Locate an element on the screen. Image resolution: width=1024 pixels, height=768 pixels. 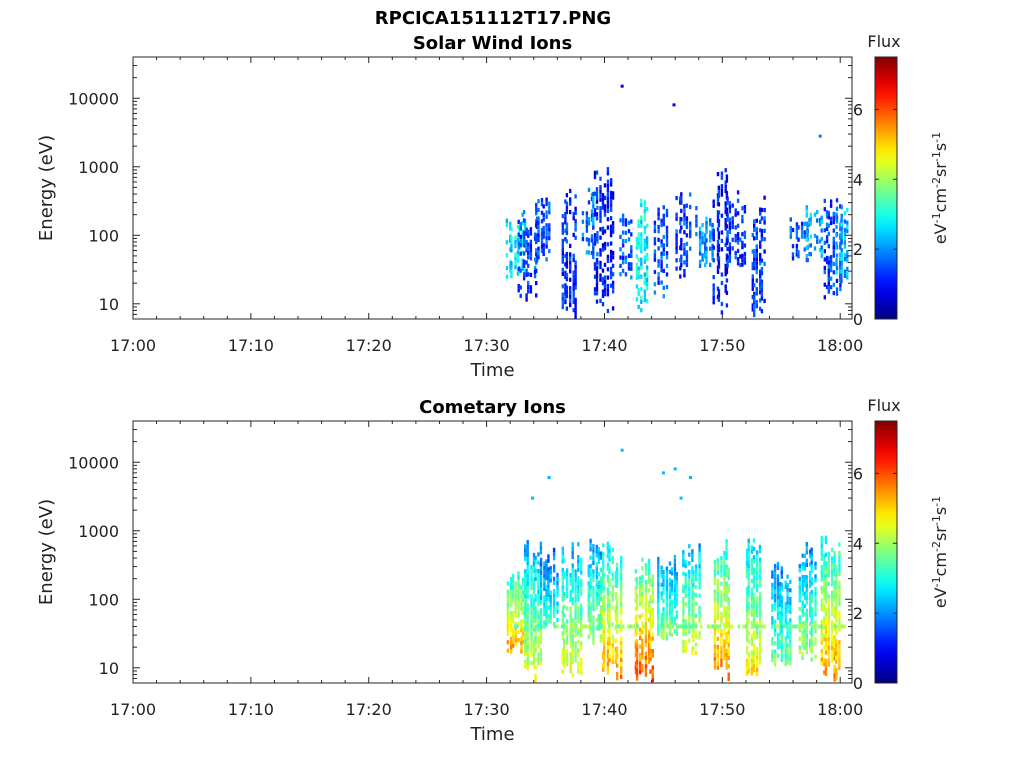
panel-title: Solar Wind Ions is located at coordinates (492, 43).